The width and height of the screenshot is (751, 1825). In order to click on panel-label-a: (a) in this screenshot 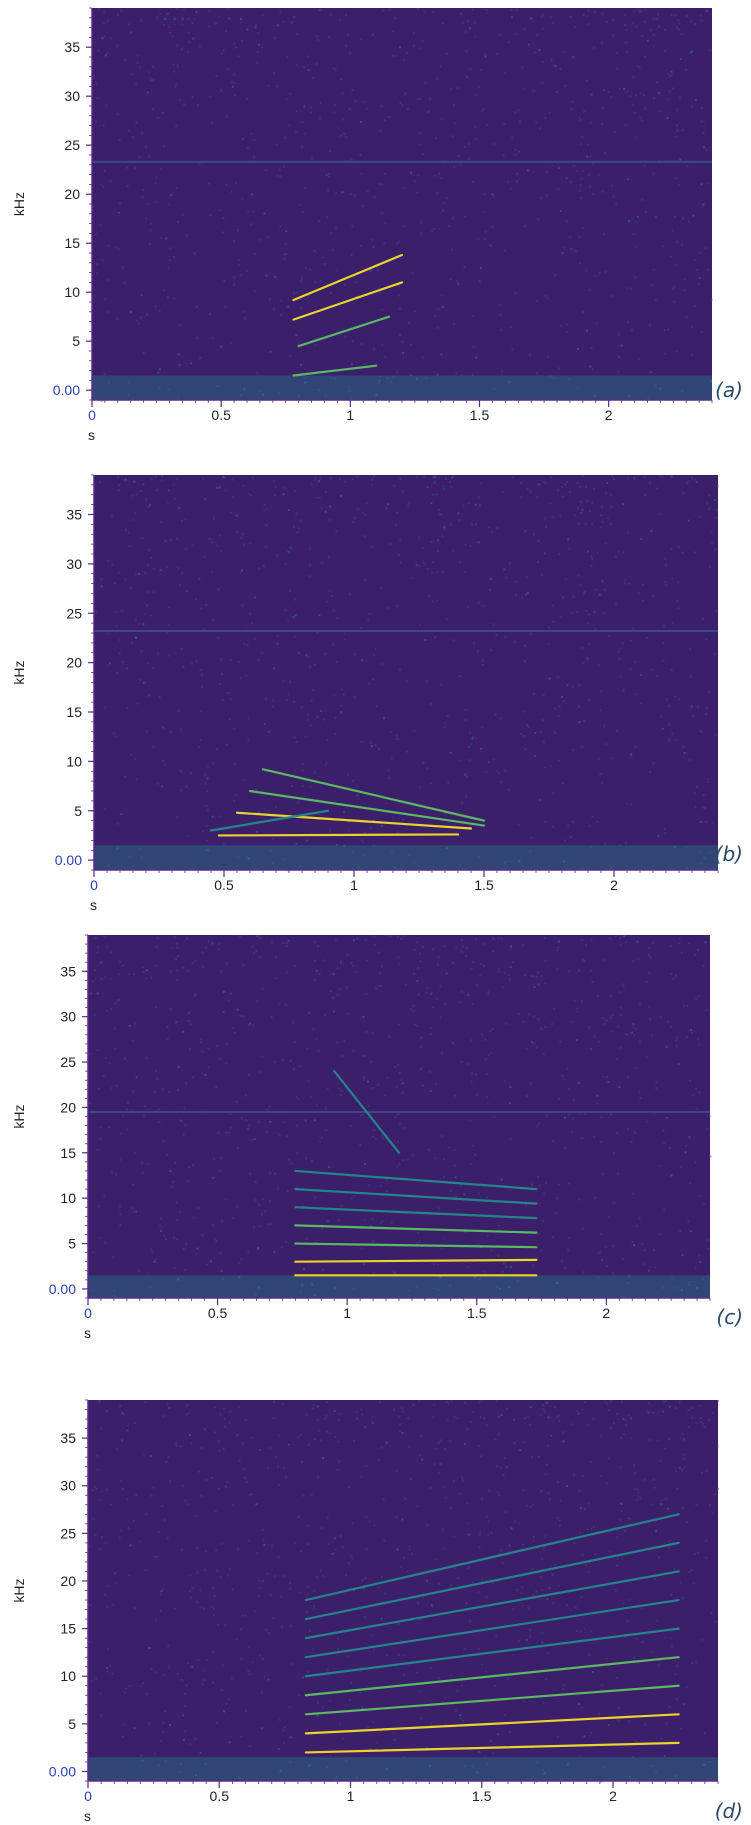, I will do `click(729, 390)`.